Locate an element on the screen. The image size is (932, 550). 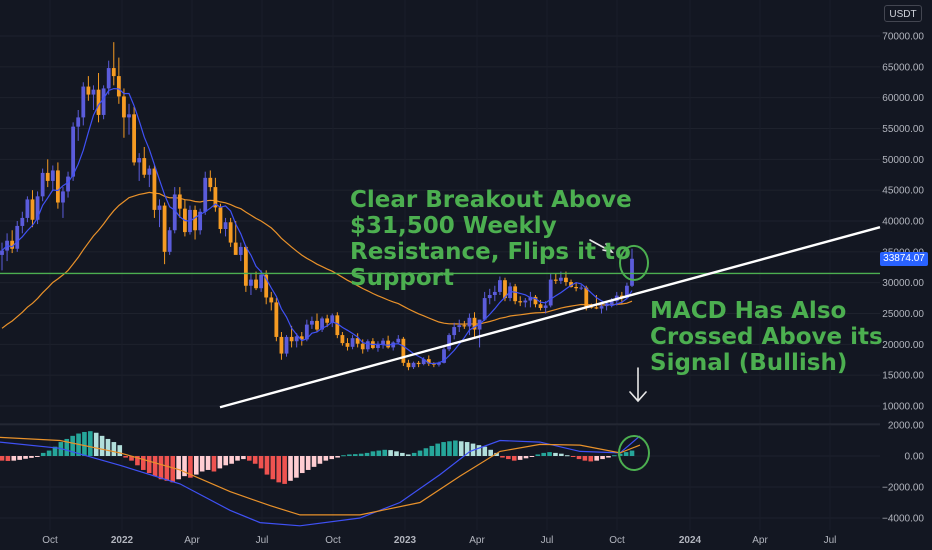
price-tick-label: 25000.00 is located at coordinates (903, 314).